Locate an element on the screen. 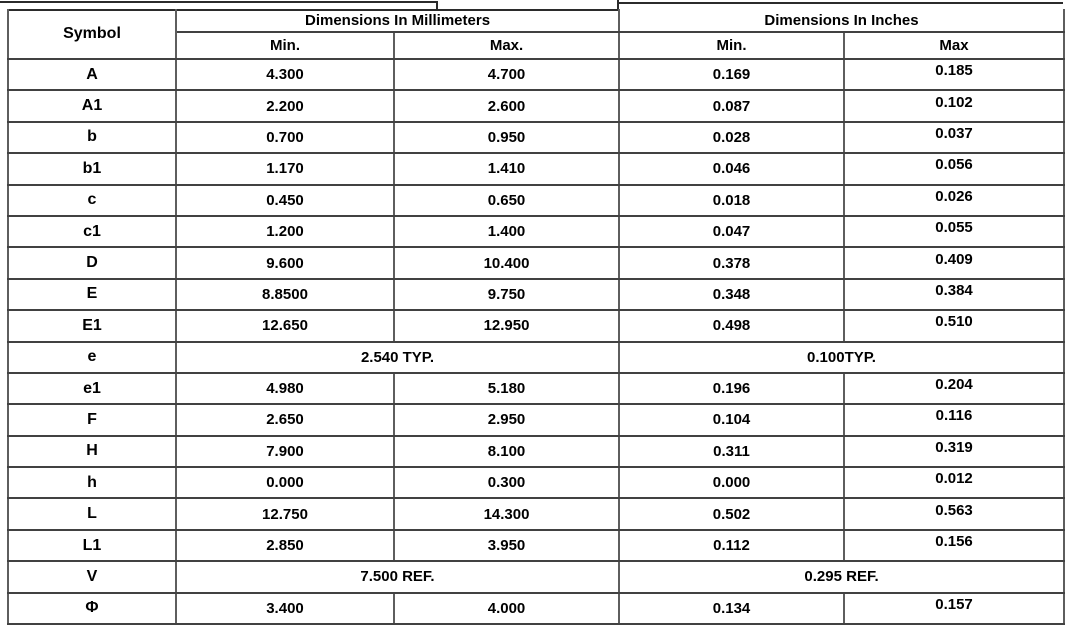 The image size is (1070, 636). table-row: b1 1.170 1.410 0.046 0.056 is located at coordinates (536, 169).